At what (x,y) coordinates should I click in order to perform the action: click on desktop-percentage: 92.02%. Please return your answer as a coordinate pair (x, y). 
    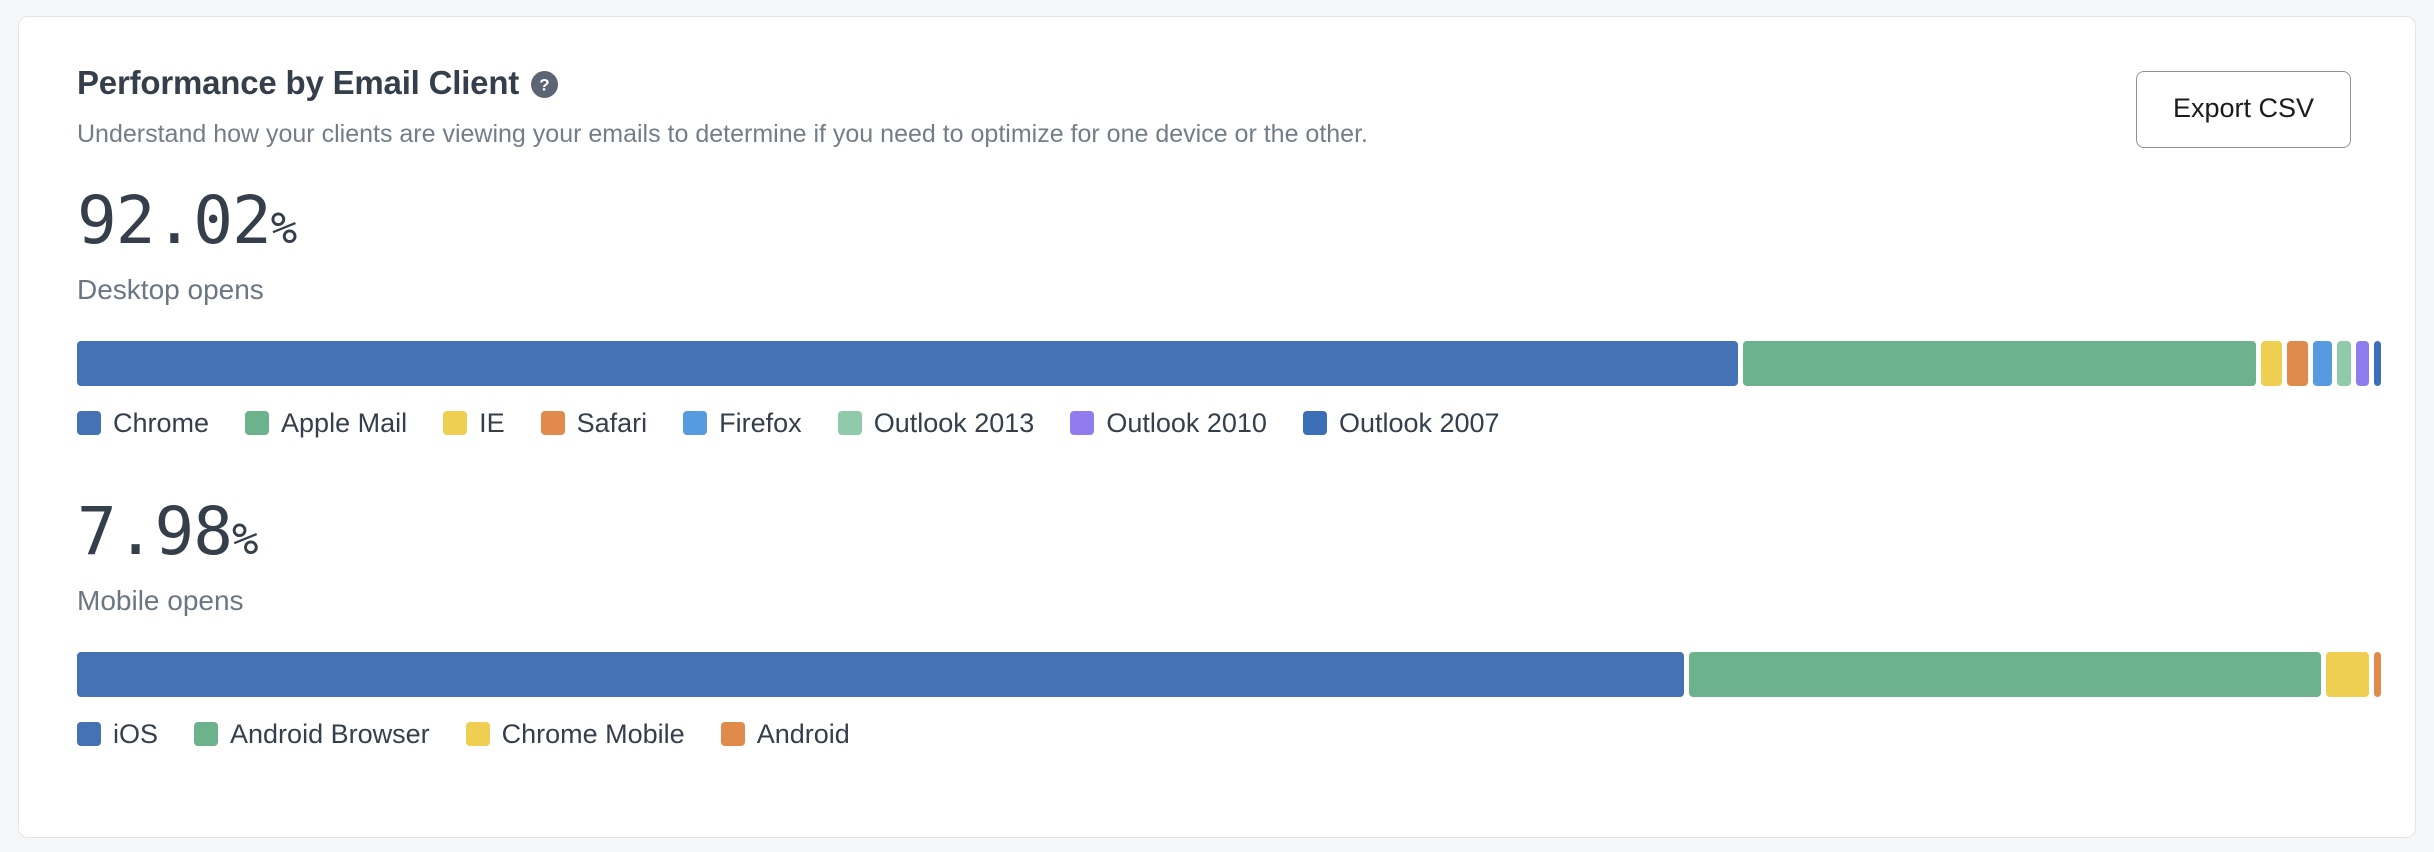
    Looking at the image, I should click on (1217, 225).